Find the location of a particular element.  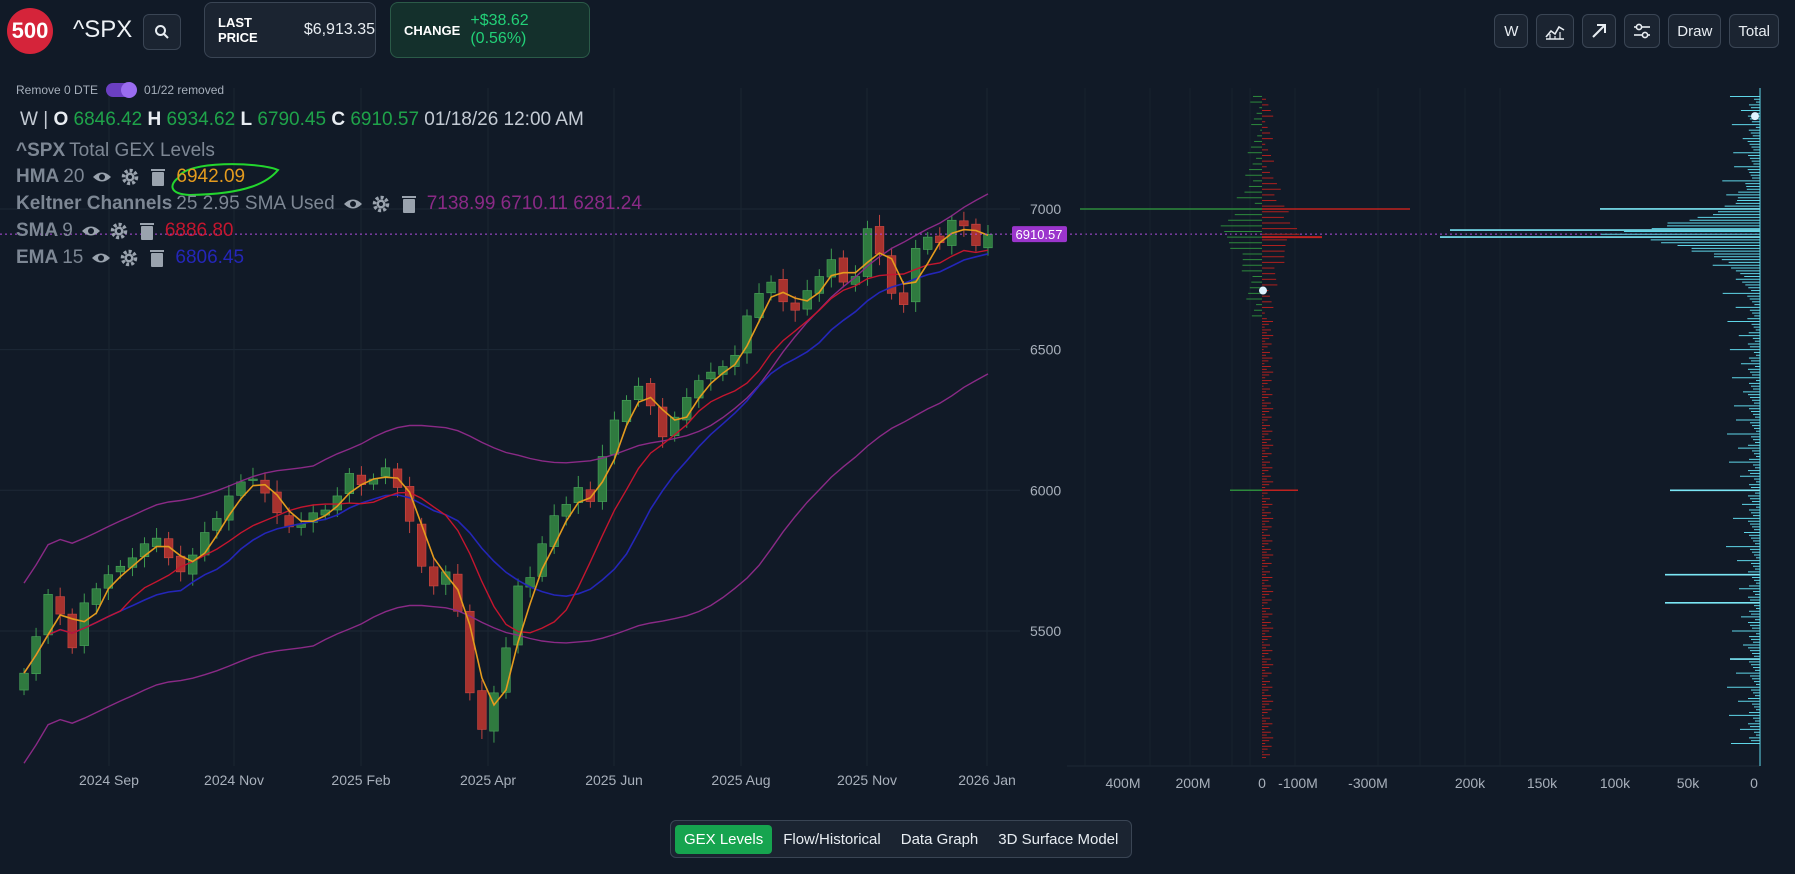

last-price-value: $6,913.35 is located at coordinates (339, 29).